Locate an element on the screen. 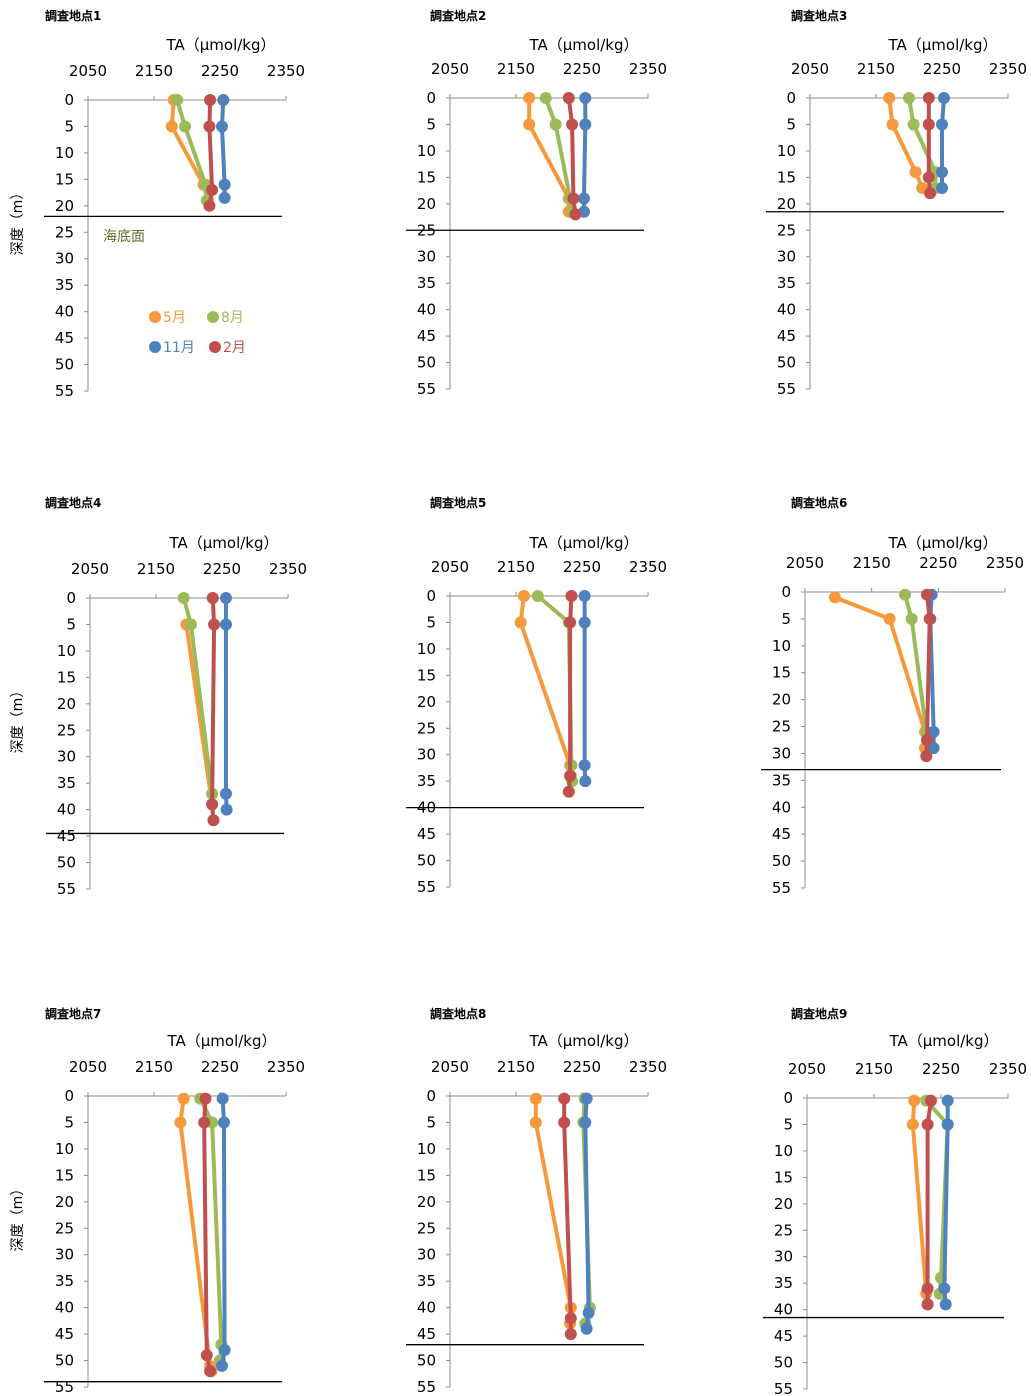  legend-marker is located at coordinates (215, 347).